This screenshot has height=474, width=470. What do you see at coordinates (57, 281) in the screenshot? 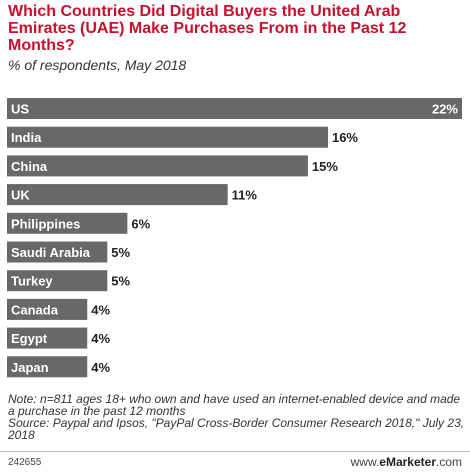
I see `bar-turkey` at bounding box center [57, 281].